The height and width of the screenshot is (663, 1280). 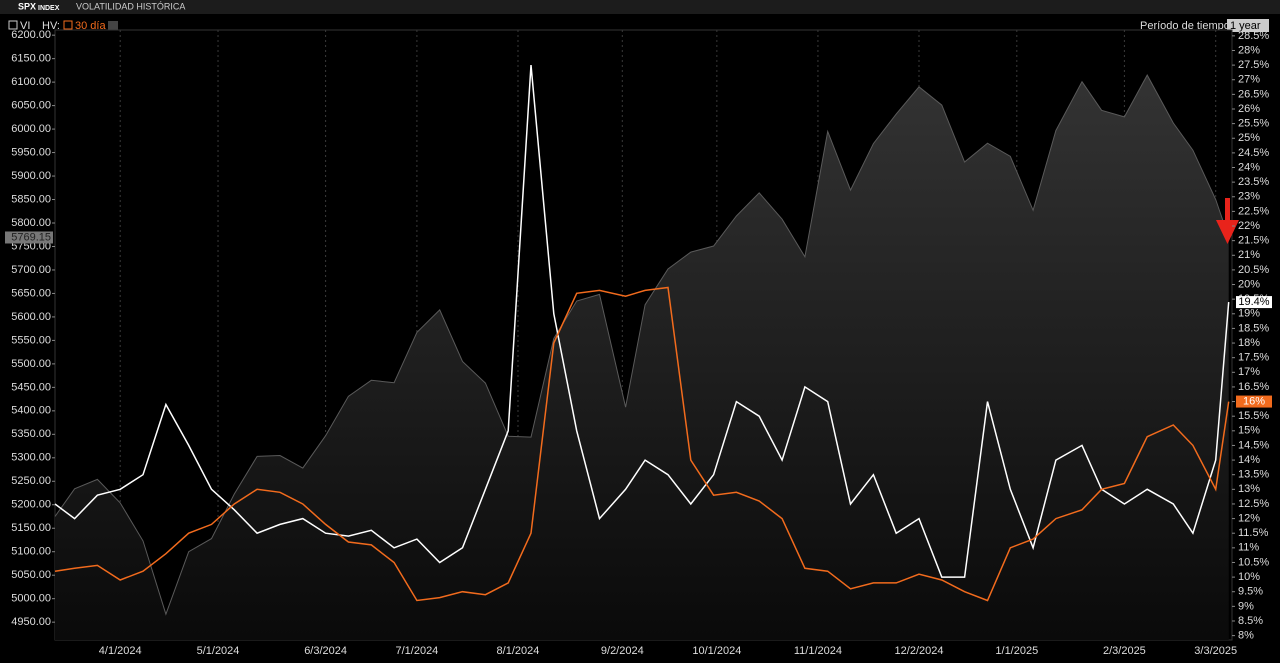 What do you see at coordinates (31, 575) in the screenshot?
I see `y-tick-label: 5050.00` at bounding box center [31, 575].